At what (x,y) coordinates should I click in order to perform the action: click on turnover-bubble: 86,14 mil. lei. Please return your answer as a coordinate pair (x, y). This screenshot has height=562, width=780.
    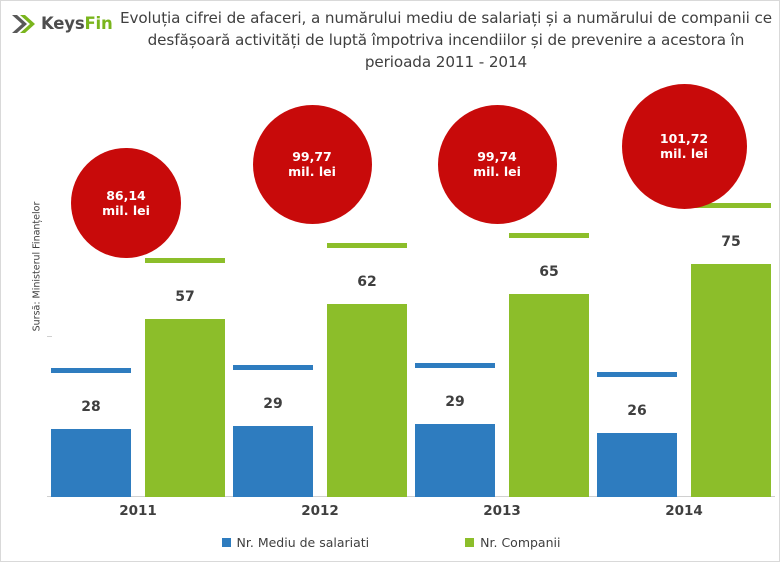
    Looking at the image, I should click on (126, 203).